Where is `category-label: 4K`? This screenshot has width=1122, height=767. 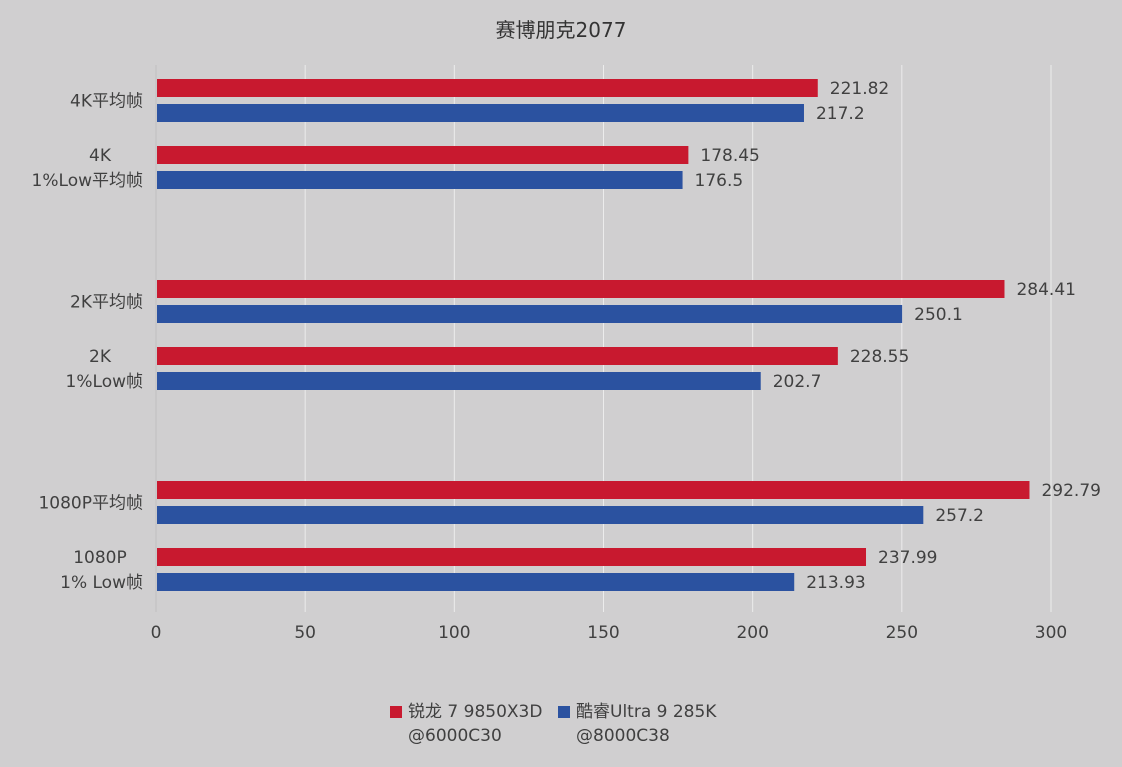 category-label: 4K is located at coordinates (100, 156).